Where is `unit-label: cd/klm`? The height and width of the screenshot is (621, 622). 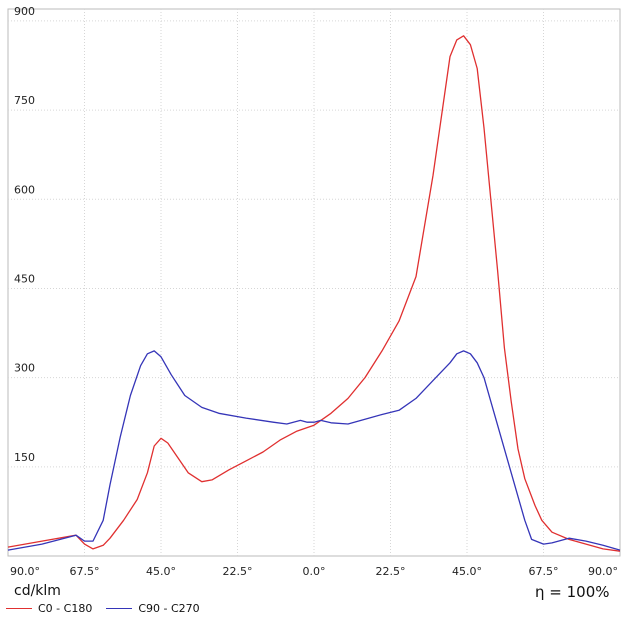 unit-label: cd/klm is located at coordinates (37, 591).